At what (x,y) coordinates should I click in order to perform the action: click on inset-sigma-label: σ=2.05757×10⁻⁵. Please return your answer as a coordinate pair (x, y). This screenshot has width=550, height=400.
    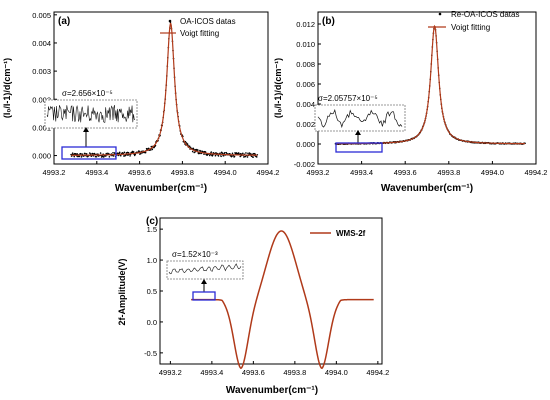
    Looking at the image, I should click on (348, 98).